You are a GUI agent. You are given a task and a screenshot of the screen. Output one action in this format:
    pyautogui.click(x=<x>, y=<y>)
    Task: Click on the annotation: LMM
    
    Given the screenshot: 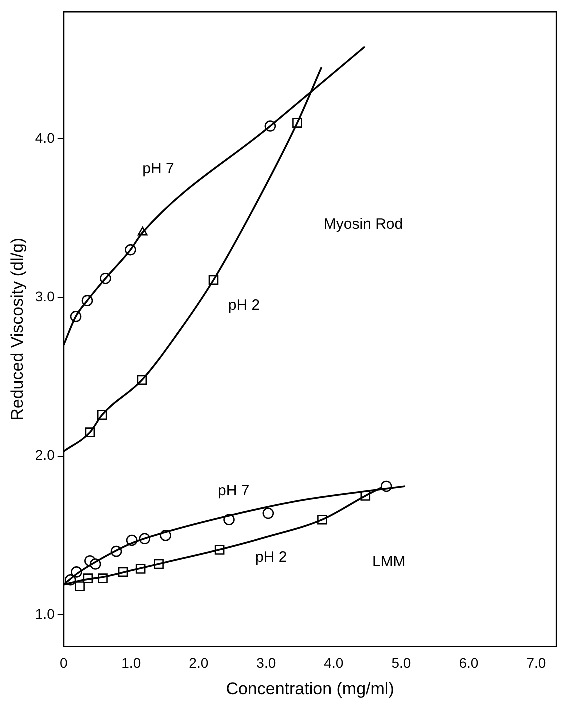 What is the action you would take?
    pyautogui.click(x=389, y=562)
    